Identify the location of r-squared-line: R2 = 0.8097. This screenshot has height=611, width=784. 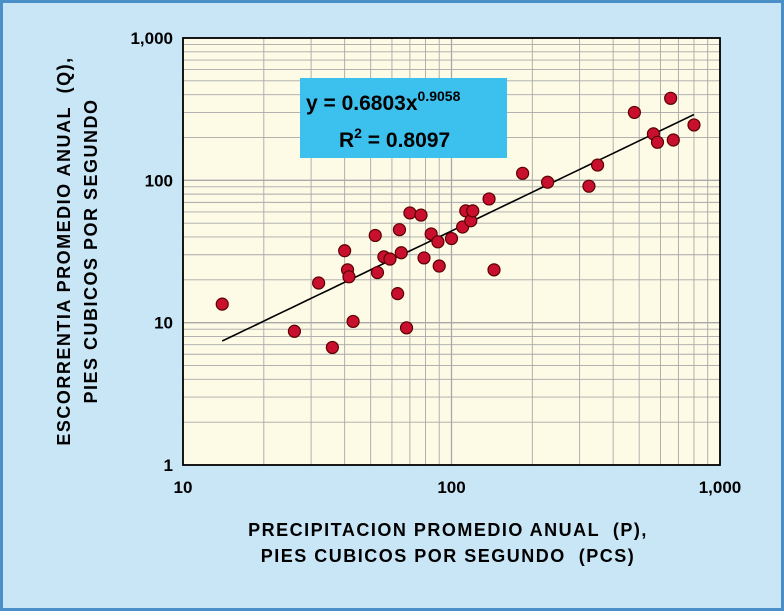
(394, 138).